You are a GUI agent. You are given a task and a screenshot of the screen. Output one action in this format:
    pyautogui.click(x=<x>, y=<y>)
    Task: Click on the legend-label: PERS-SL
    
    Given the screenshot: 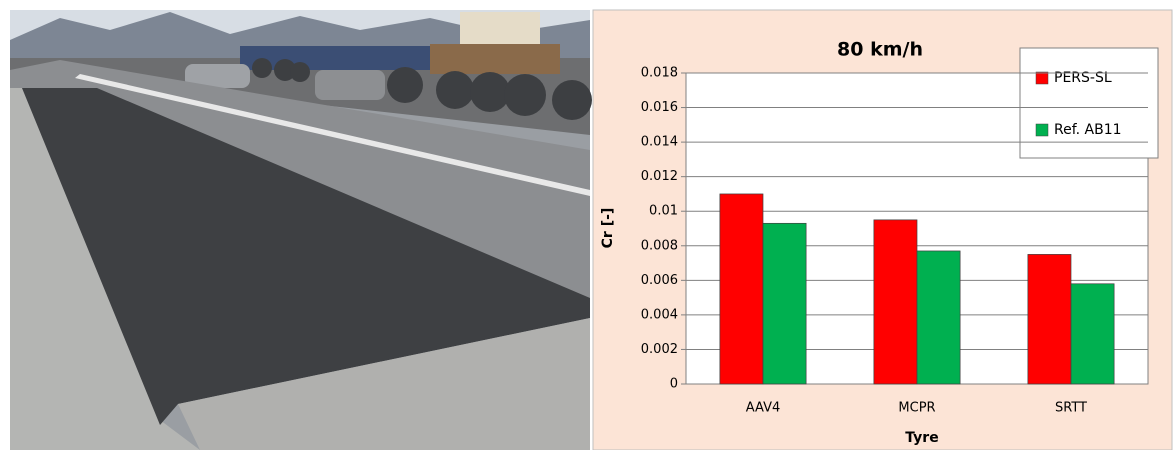 What is the action you would take?
    pyautogui.click(x=1083, y=78)
    